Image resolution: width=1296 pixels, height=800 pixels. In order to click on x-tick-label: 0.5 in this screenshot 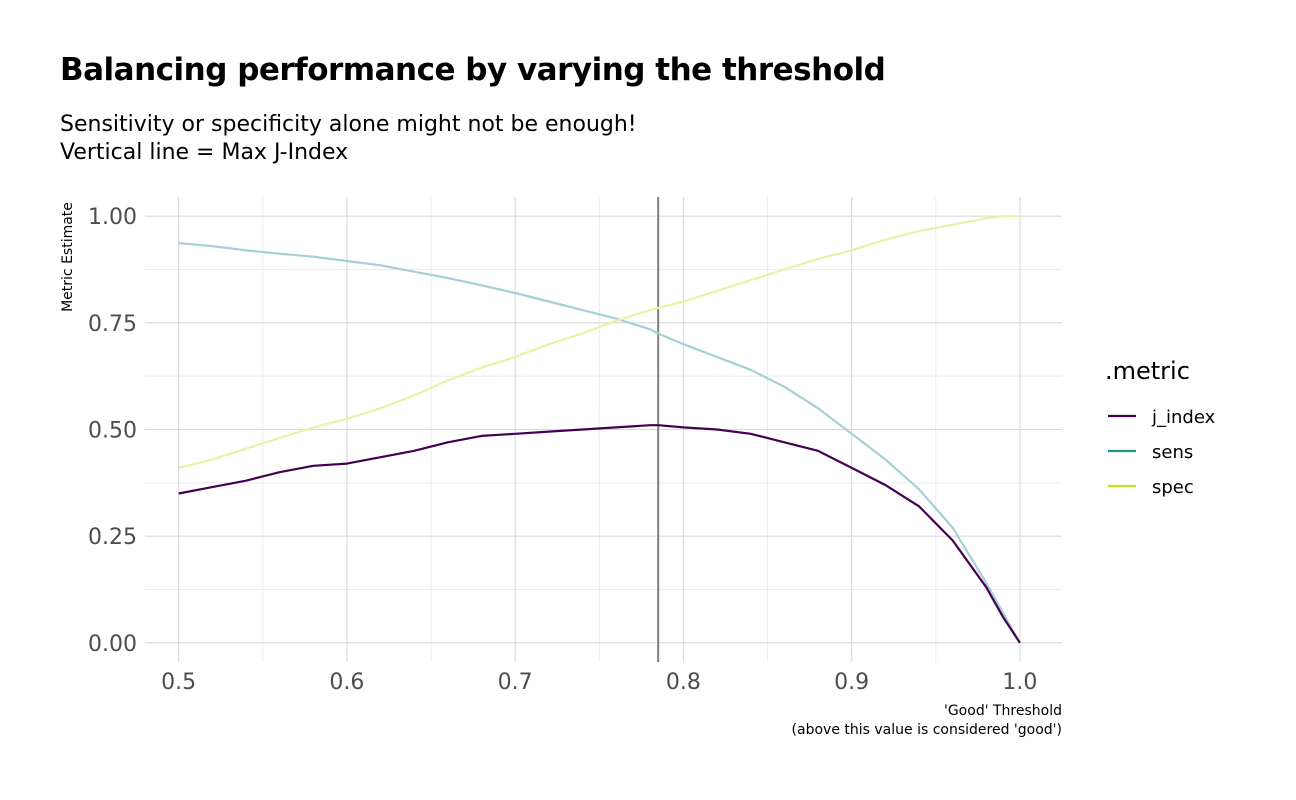, I will do `click(178, 682)`.